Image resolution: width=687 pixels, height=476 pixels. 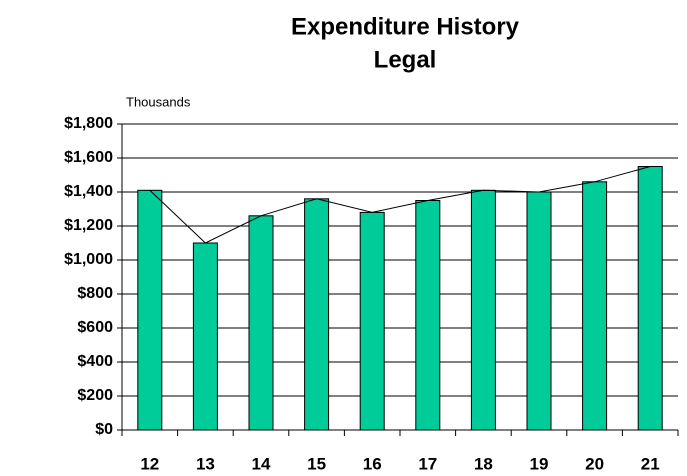 I want to click on x-tick-label: 16, so click(x=372, y=463).